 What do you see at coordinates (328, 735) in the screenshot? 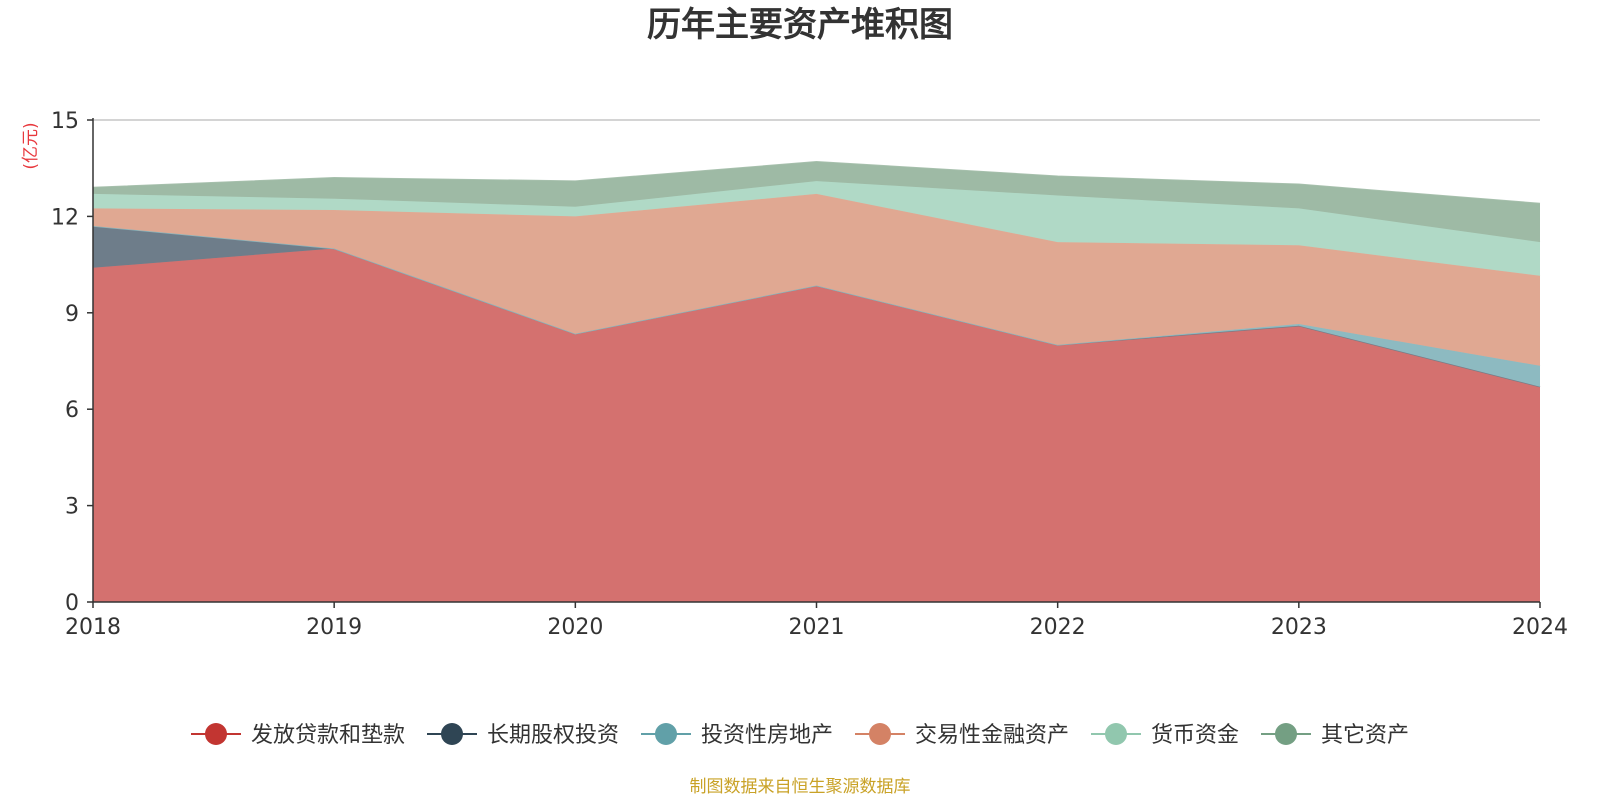
I see `legend-label: 发放贷款和垫款` at bounding box center [328, 735].